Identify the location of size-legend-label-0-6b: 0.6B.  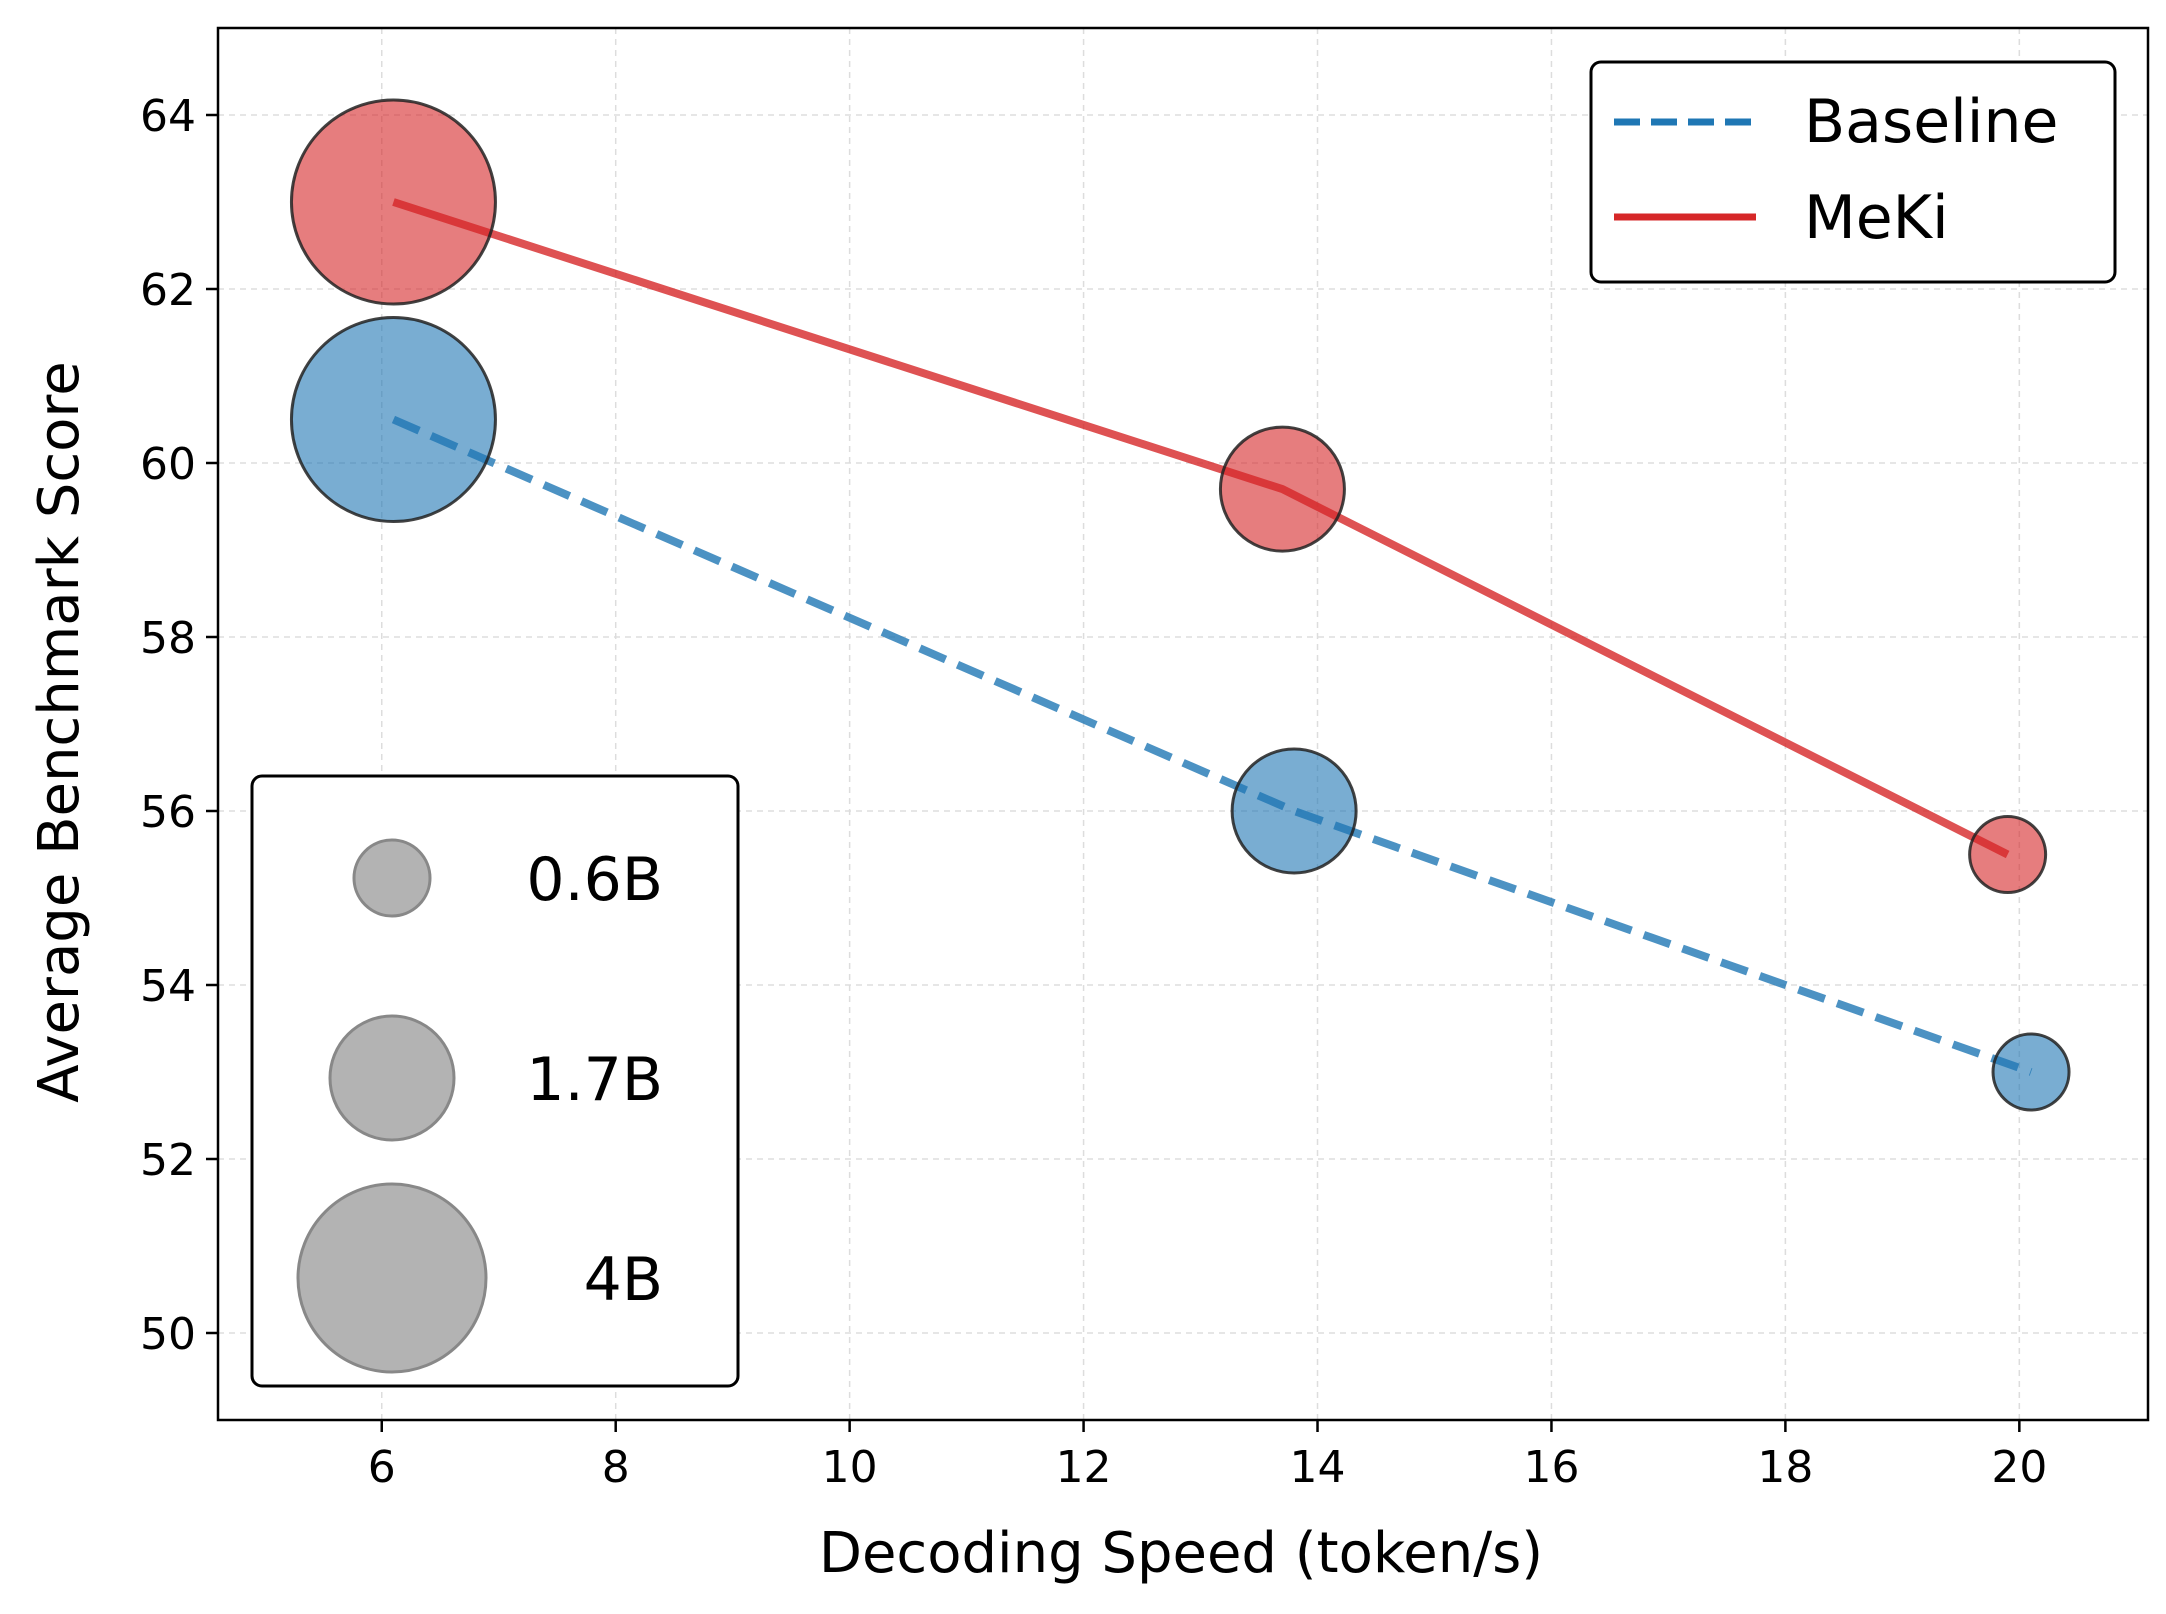
(594, 880).